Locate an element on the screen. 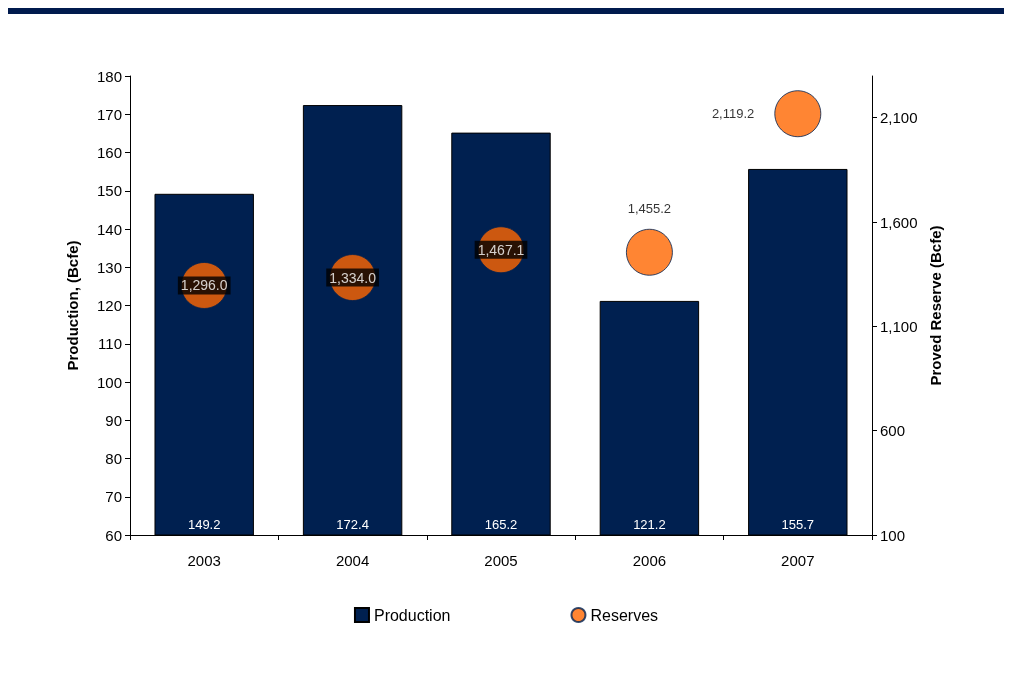 This screenshot has height=698, width=1012. x-tick-label: 2004 is located at coordinates (352, 560).